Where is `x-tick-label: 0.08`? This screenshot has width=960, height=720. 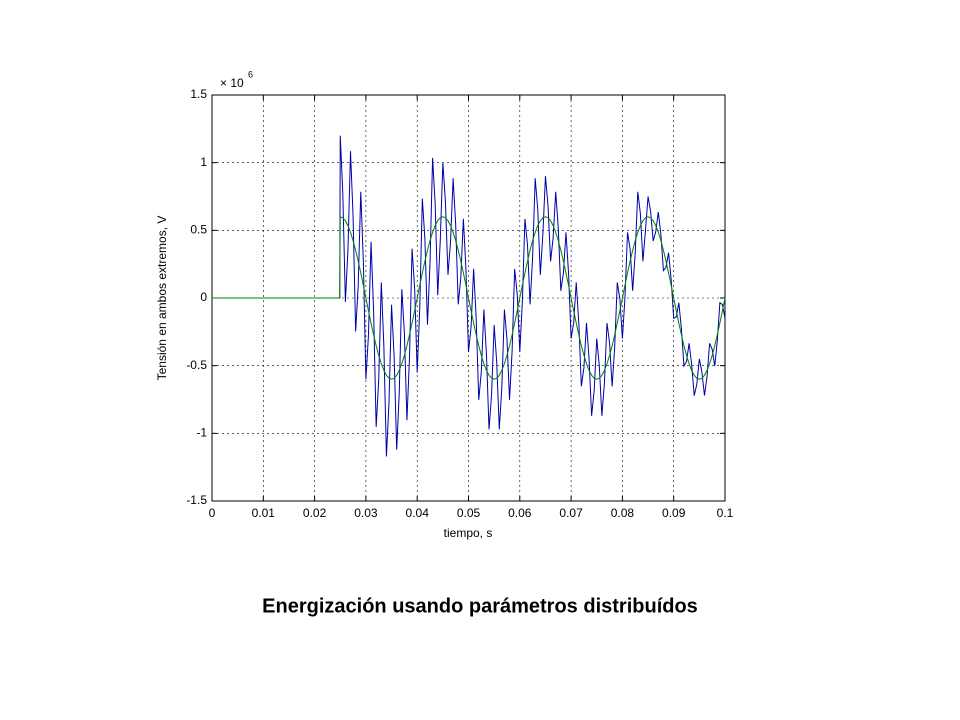
x-tick-label: 0.08 is located at coordinates (623, 513).